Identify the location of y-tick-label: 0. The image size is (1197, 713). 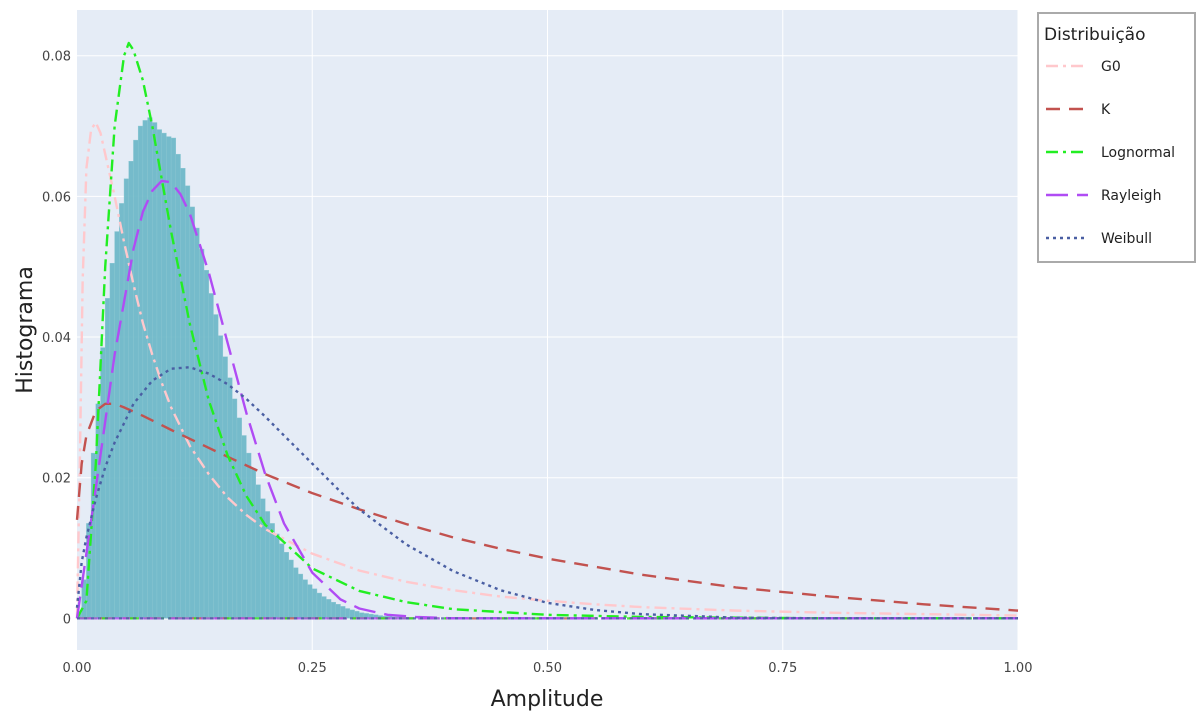
(67, 619).